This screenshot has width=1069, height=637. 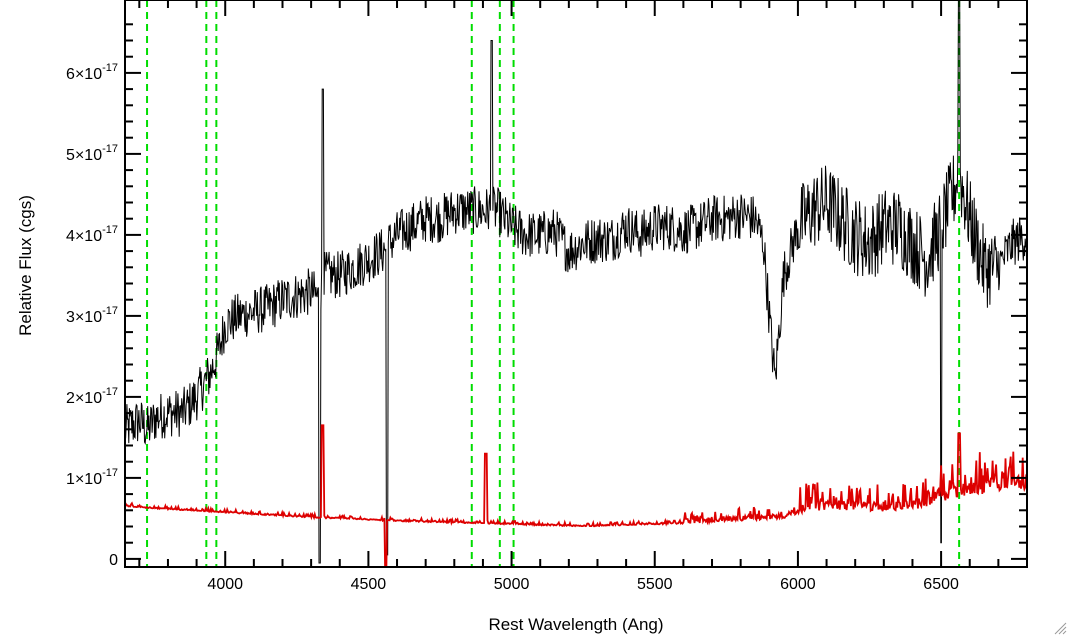 I want to click on y-tick-label: 3×10⁻¹⁷, so click(x=92, y=315).